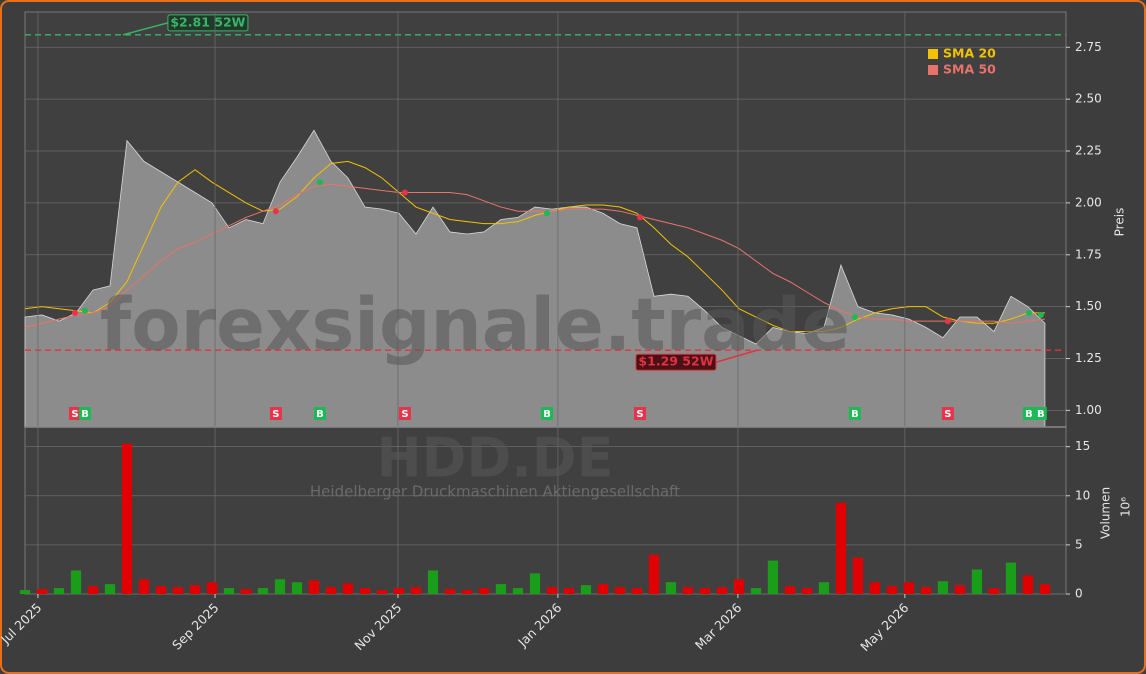 The height and width of the screenshot is (674, 1146). Describe the element at coordinates (145, 29) in the screenshot. I see `annotation-arrow` at that location.